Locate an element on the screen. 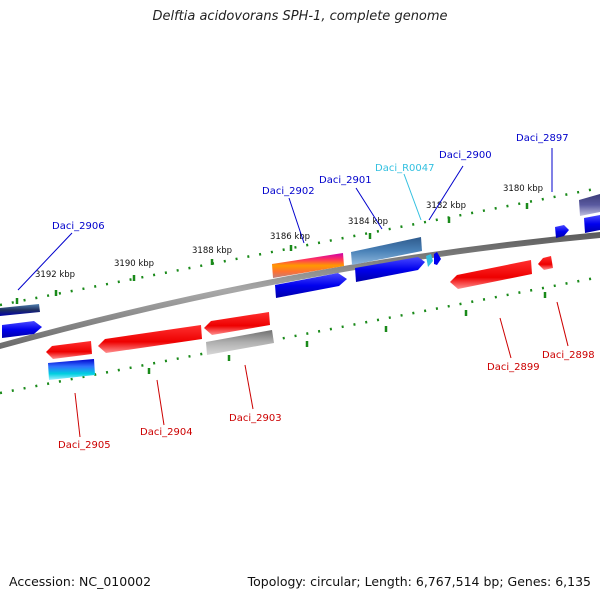  gene-label-2897: Daci_2897 is located at coordinates (542, 138).